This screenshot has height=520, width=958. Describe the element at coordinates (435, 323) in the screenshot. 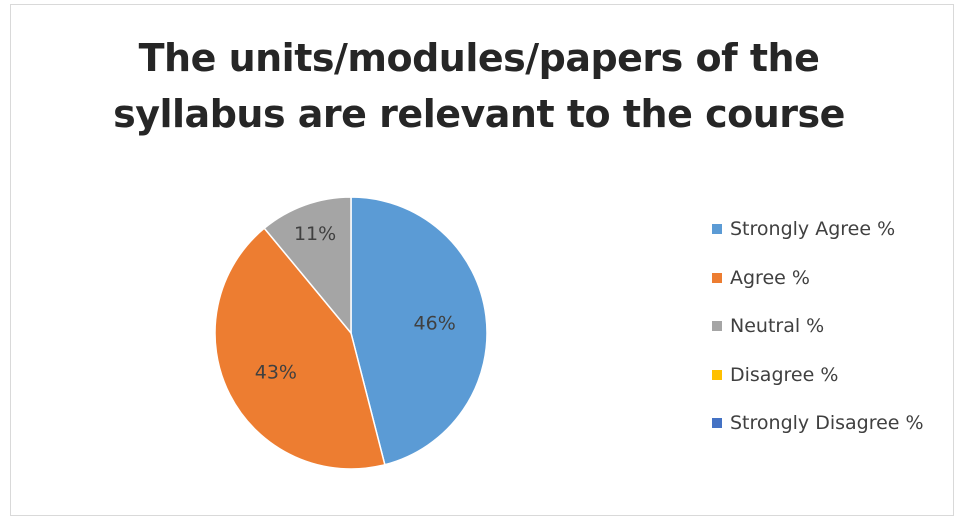

I see `data-label-0: 46%` at that location.